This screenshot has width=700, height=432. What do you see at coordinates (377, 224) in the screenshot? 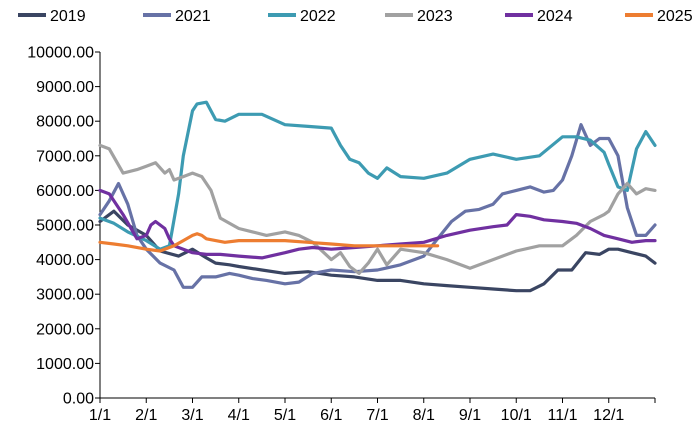
I see `series-line-2024` at bounding box center [377, 224].